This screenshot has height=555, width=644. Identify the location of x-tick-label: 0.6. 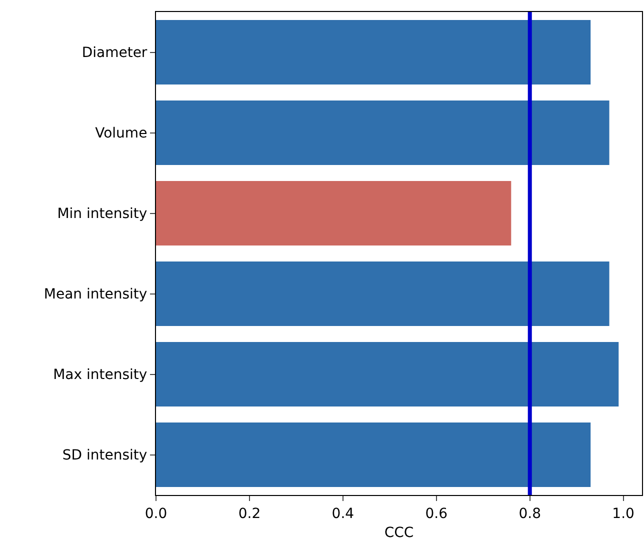
(436, 514).